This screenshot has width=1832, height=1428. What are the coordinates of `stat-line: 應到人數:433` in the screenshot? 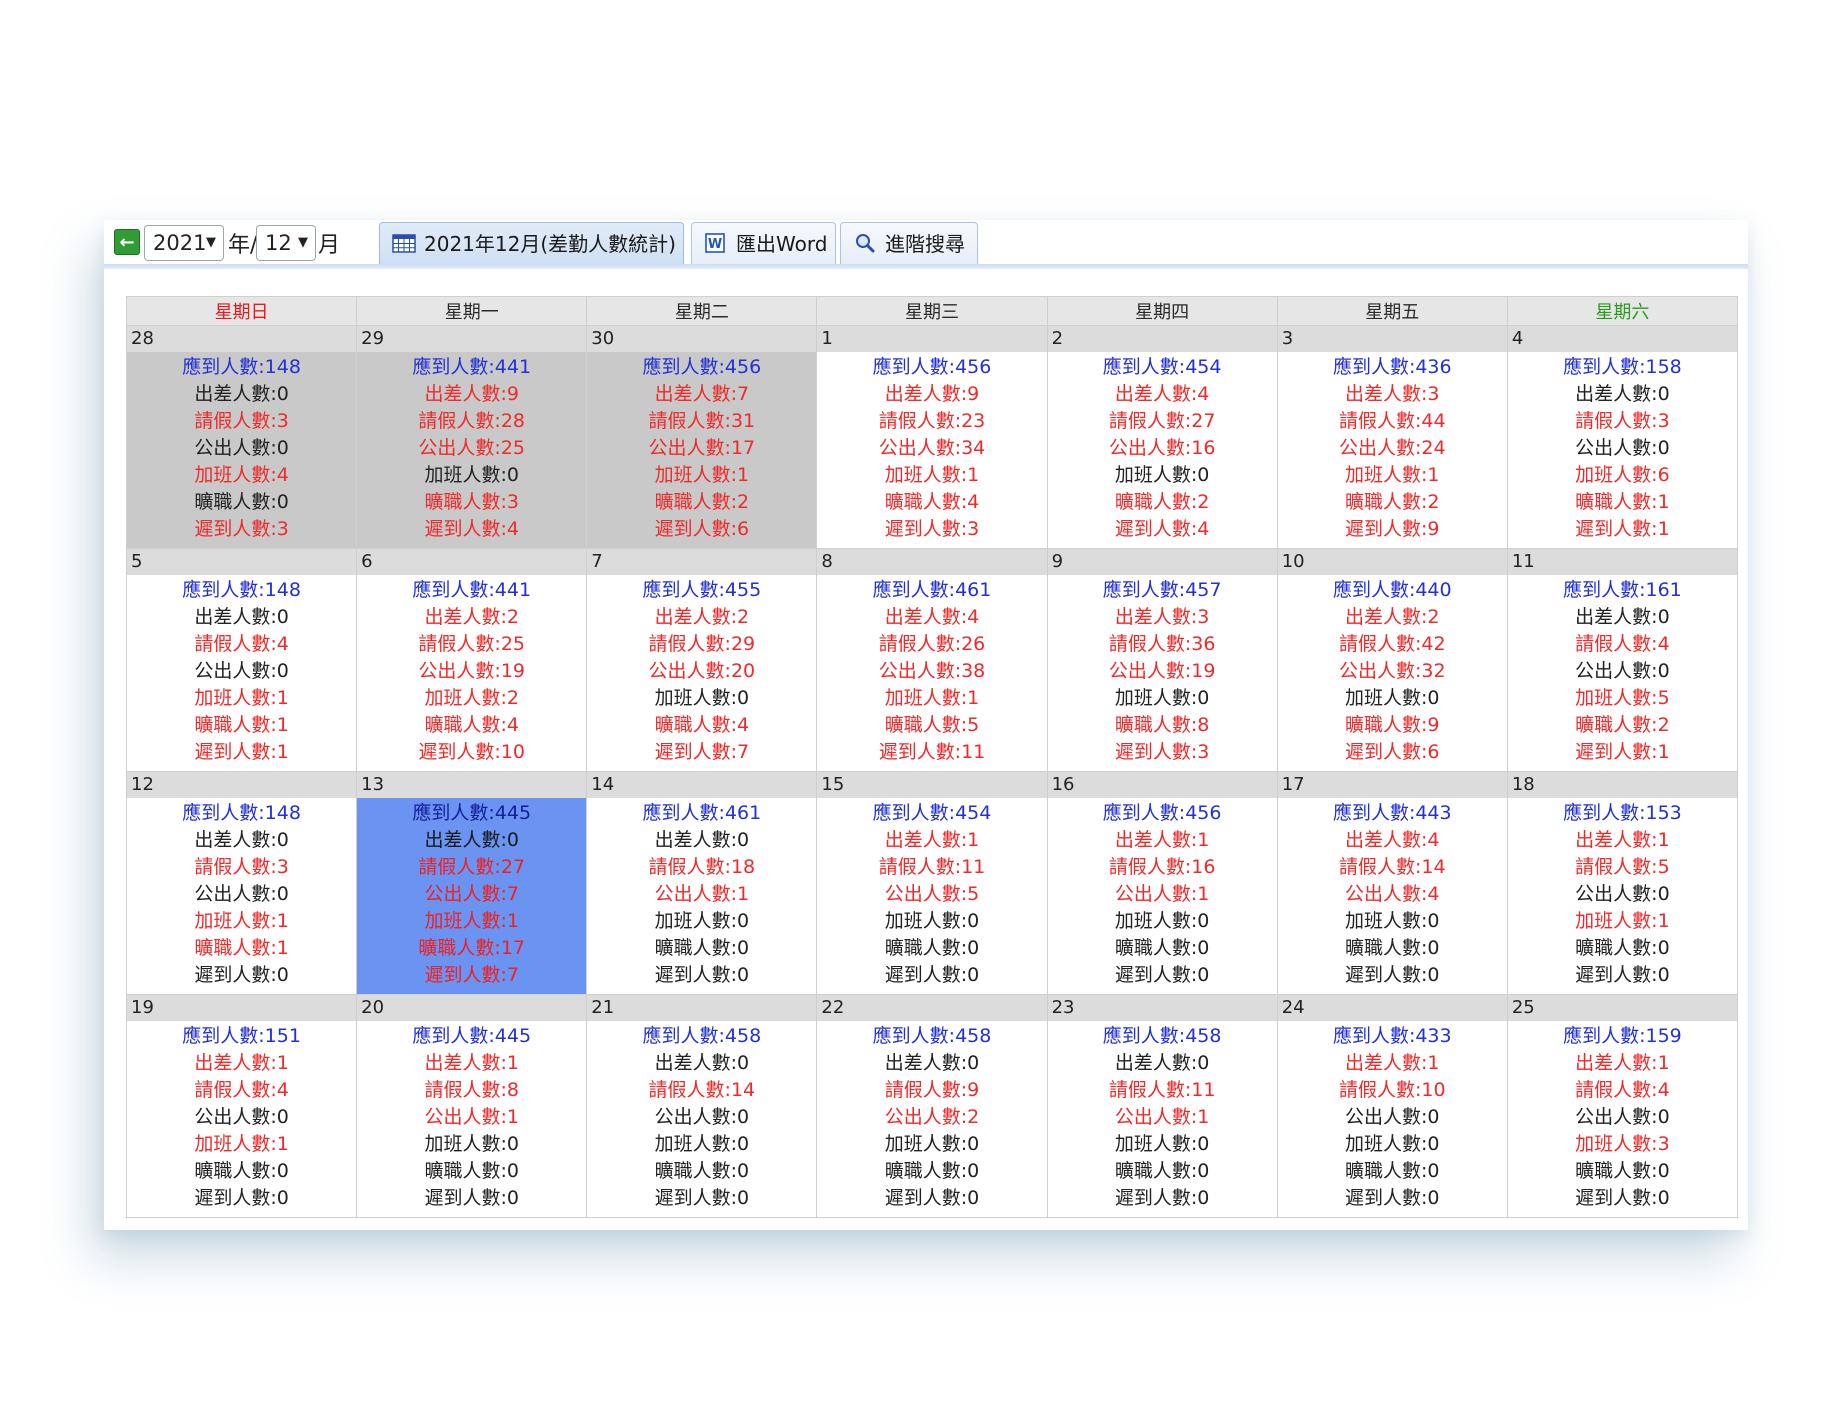 It's located at (1392, 1036).